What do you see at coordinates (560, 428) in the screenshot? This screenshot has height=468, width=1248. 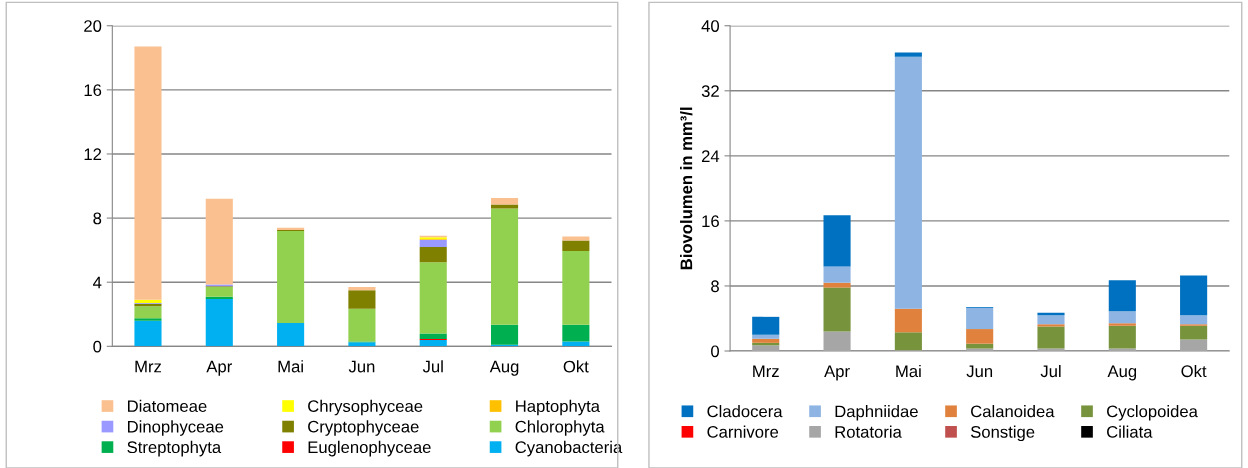 I see `legend-label: Chlorophyta` at bounding box center [560, 428].